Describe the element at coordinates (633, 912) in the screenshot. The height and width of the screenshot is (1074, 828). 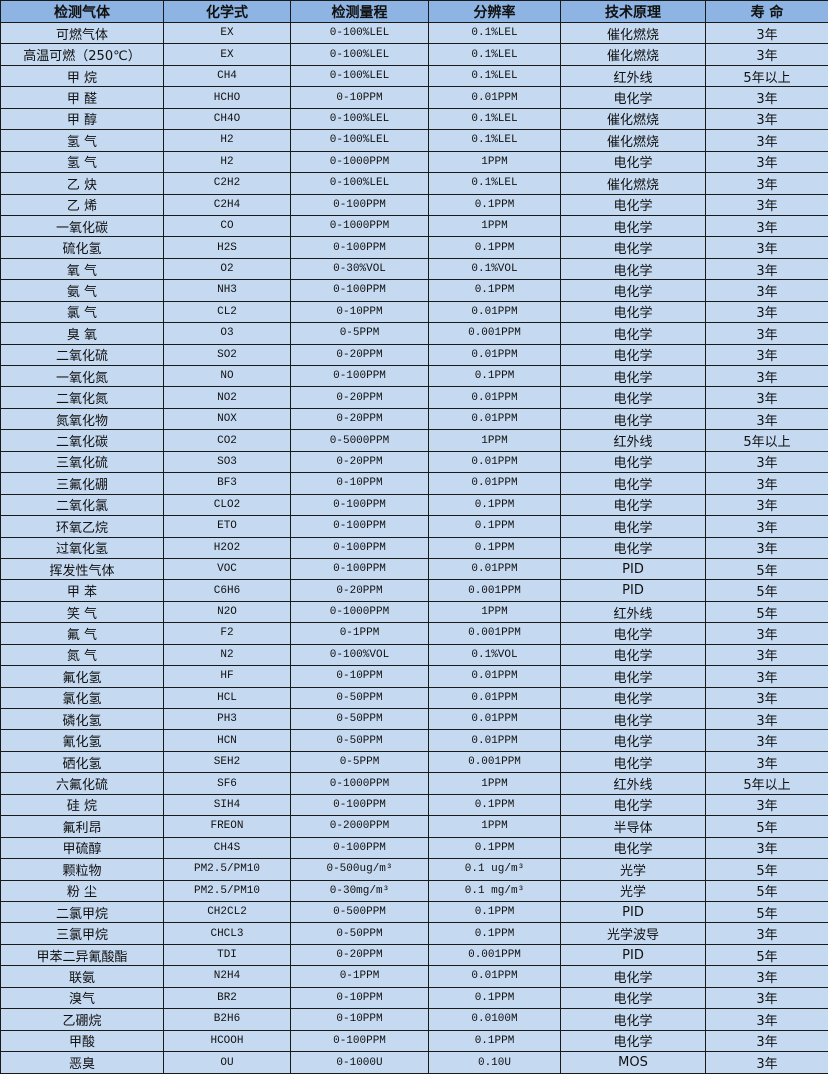
I see `cell-technology-principle: PID` at that location.